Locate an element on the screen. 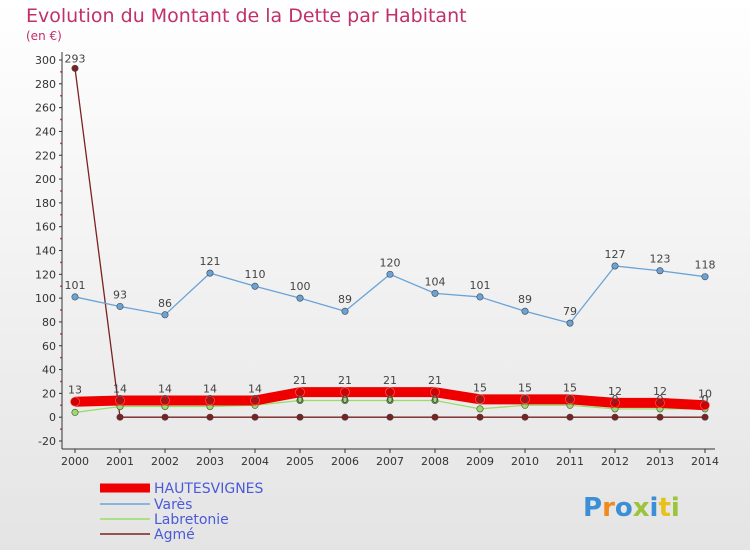 This screenshot has height=550, width=750. data-label: 10 is located at coordinates (705, 393).